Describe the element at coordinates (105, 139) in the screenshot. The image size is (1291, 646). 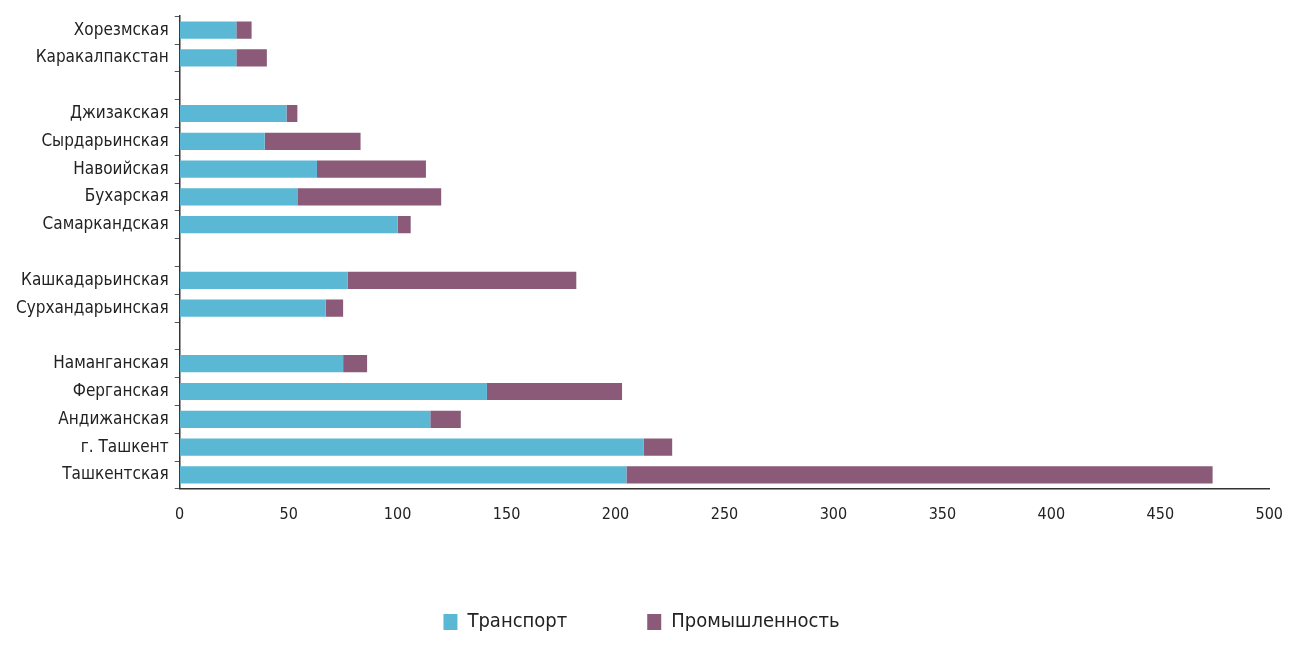
I see `y-tick-label: Сырдарьинская` at that location.